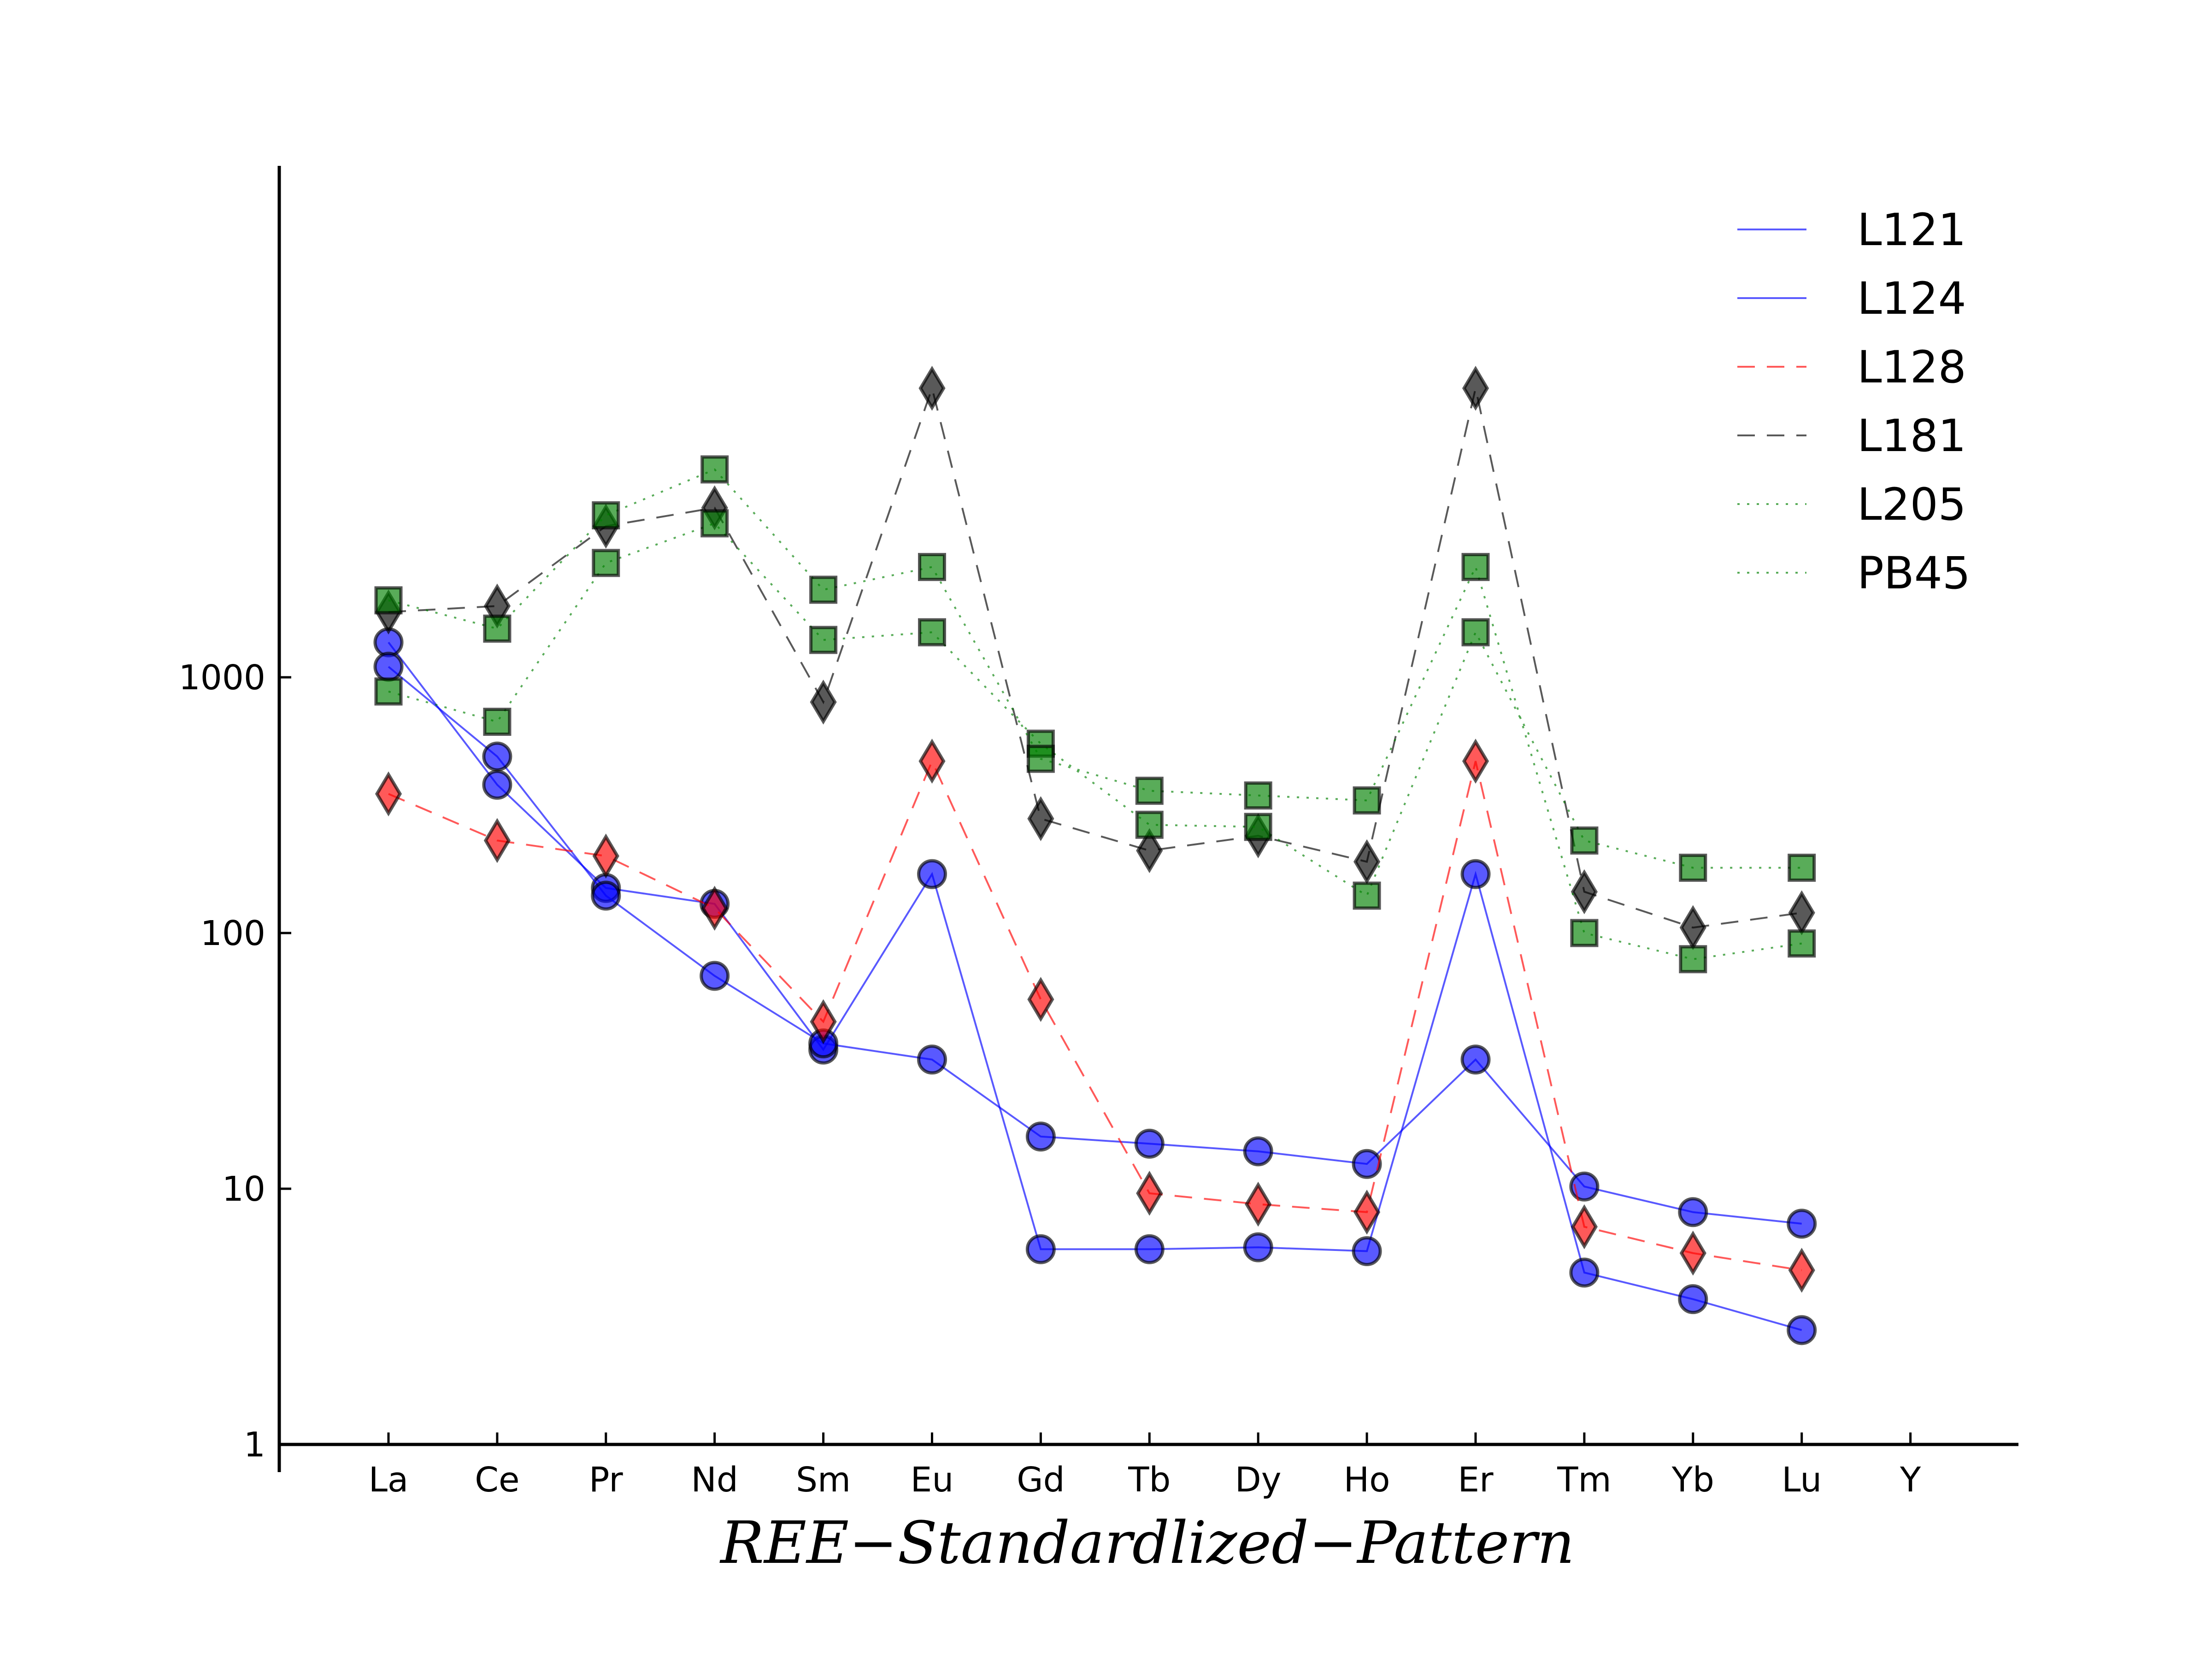 This screenshot has width=2212, height=1661. What do you see at coordinates (1584, 1186) in the screenshot?
I see `data-point-L124-Tm` at bounding box center [1584, 1186].